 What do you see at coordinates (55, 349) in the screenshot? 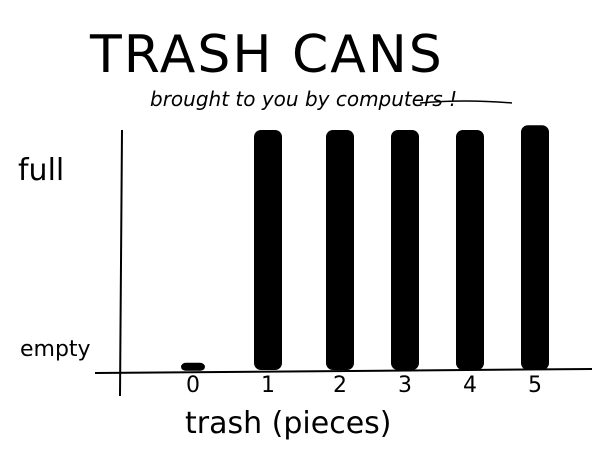
I see `y-tick-label-empty: empty` at bounding box center [55, 349].